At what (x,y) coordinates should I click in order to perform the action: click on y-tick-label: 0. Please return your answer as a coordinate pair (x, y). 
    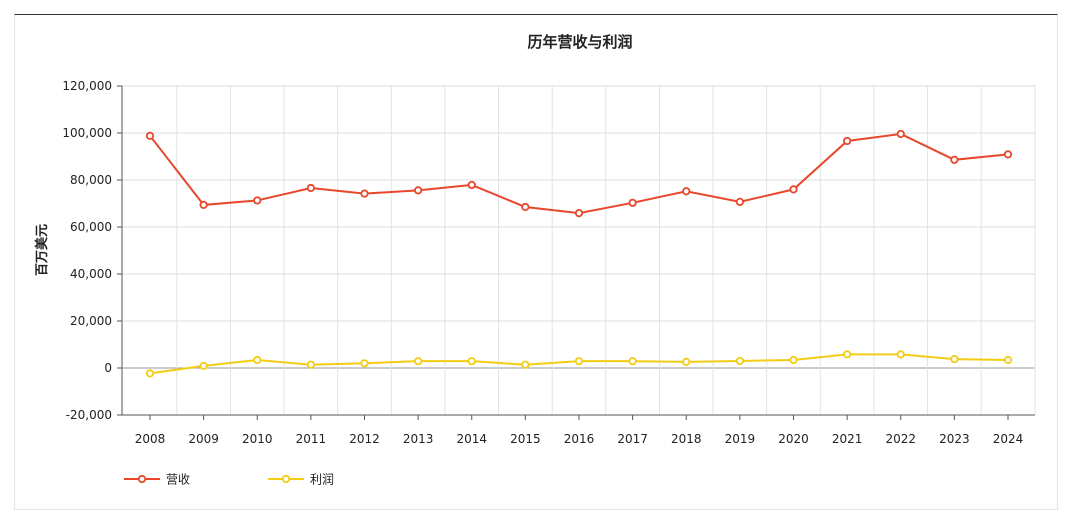
    Looking at the image, I should click on (108, 368).